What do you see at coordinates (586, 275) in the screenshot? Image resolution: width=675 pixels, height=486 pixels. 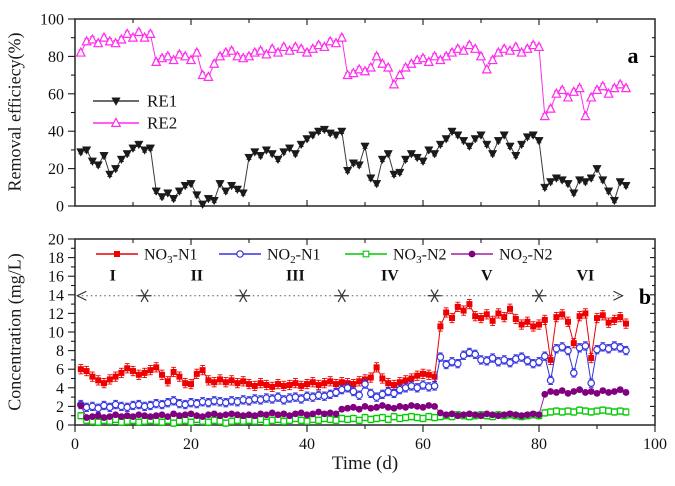 I see `phase-label-VI: VI` at bounding box center [586, 275].